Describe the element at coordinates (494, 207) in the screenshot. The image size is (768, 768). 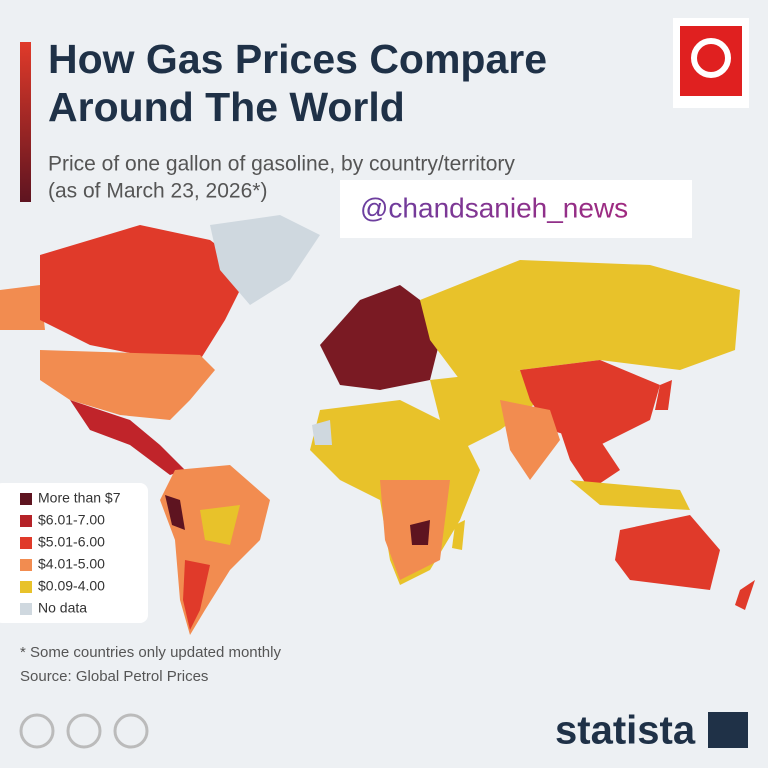
I see `watermark: @chandsanieh_news` at that location.